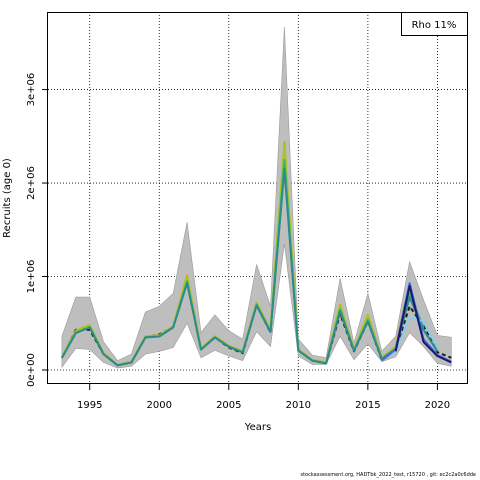  I want to click on y-axis-title: Recruits (age 0), so click(7, 198).